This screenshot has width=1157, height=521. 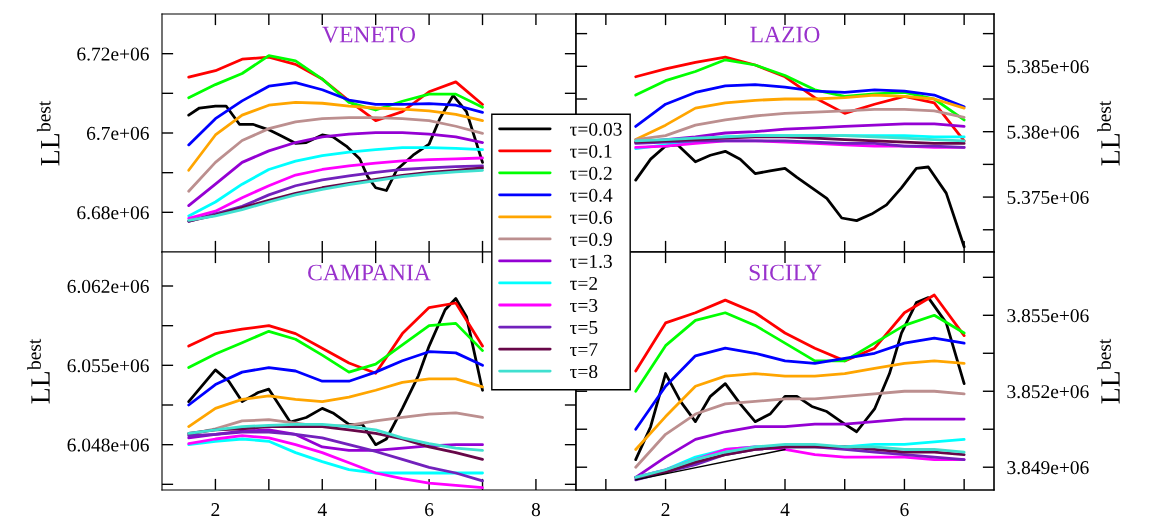 What do you see at coordinates (591, 173) in the screenshot?
I see `legend-label: τ=0.2` at bounding box center [591, 173].